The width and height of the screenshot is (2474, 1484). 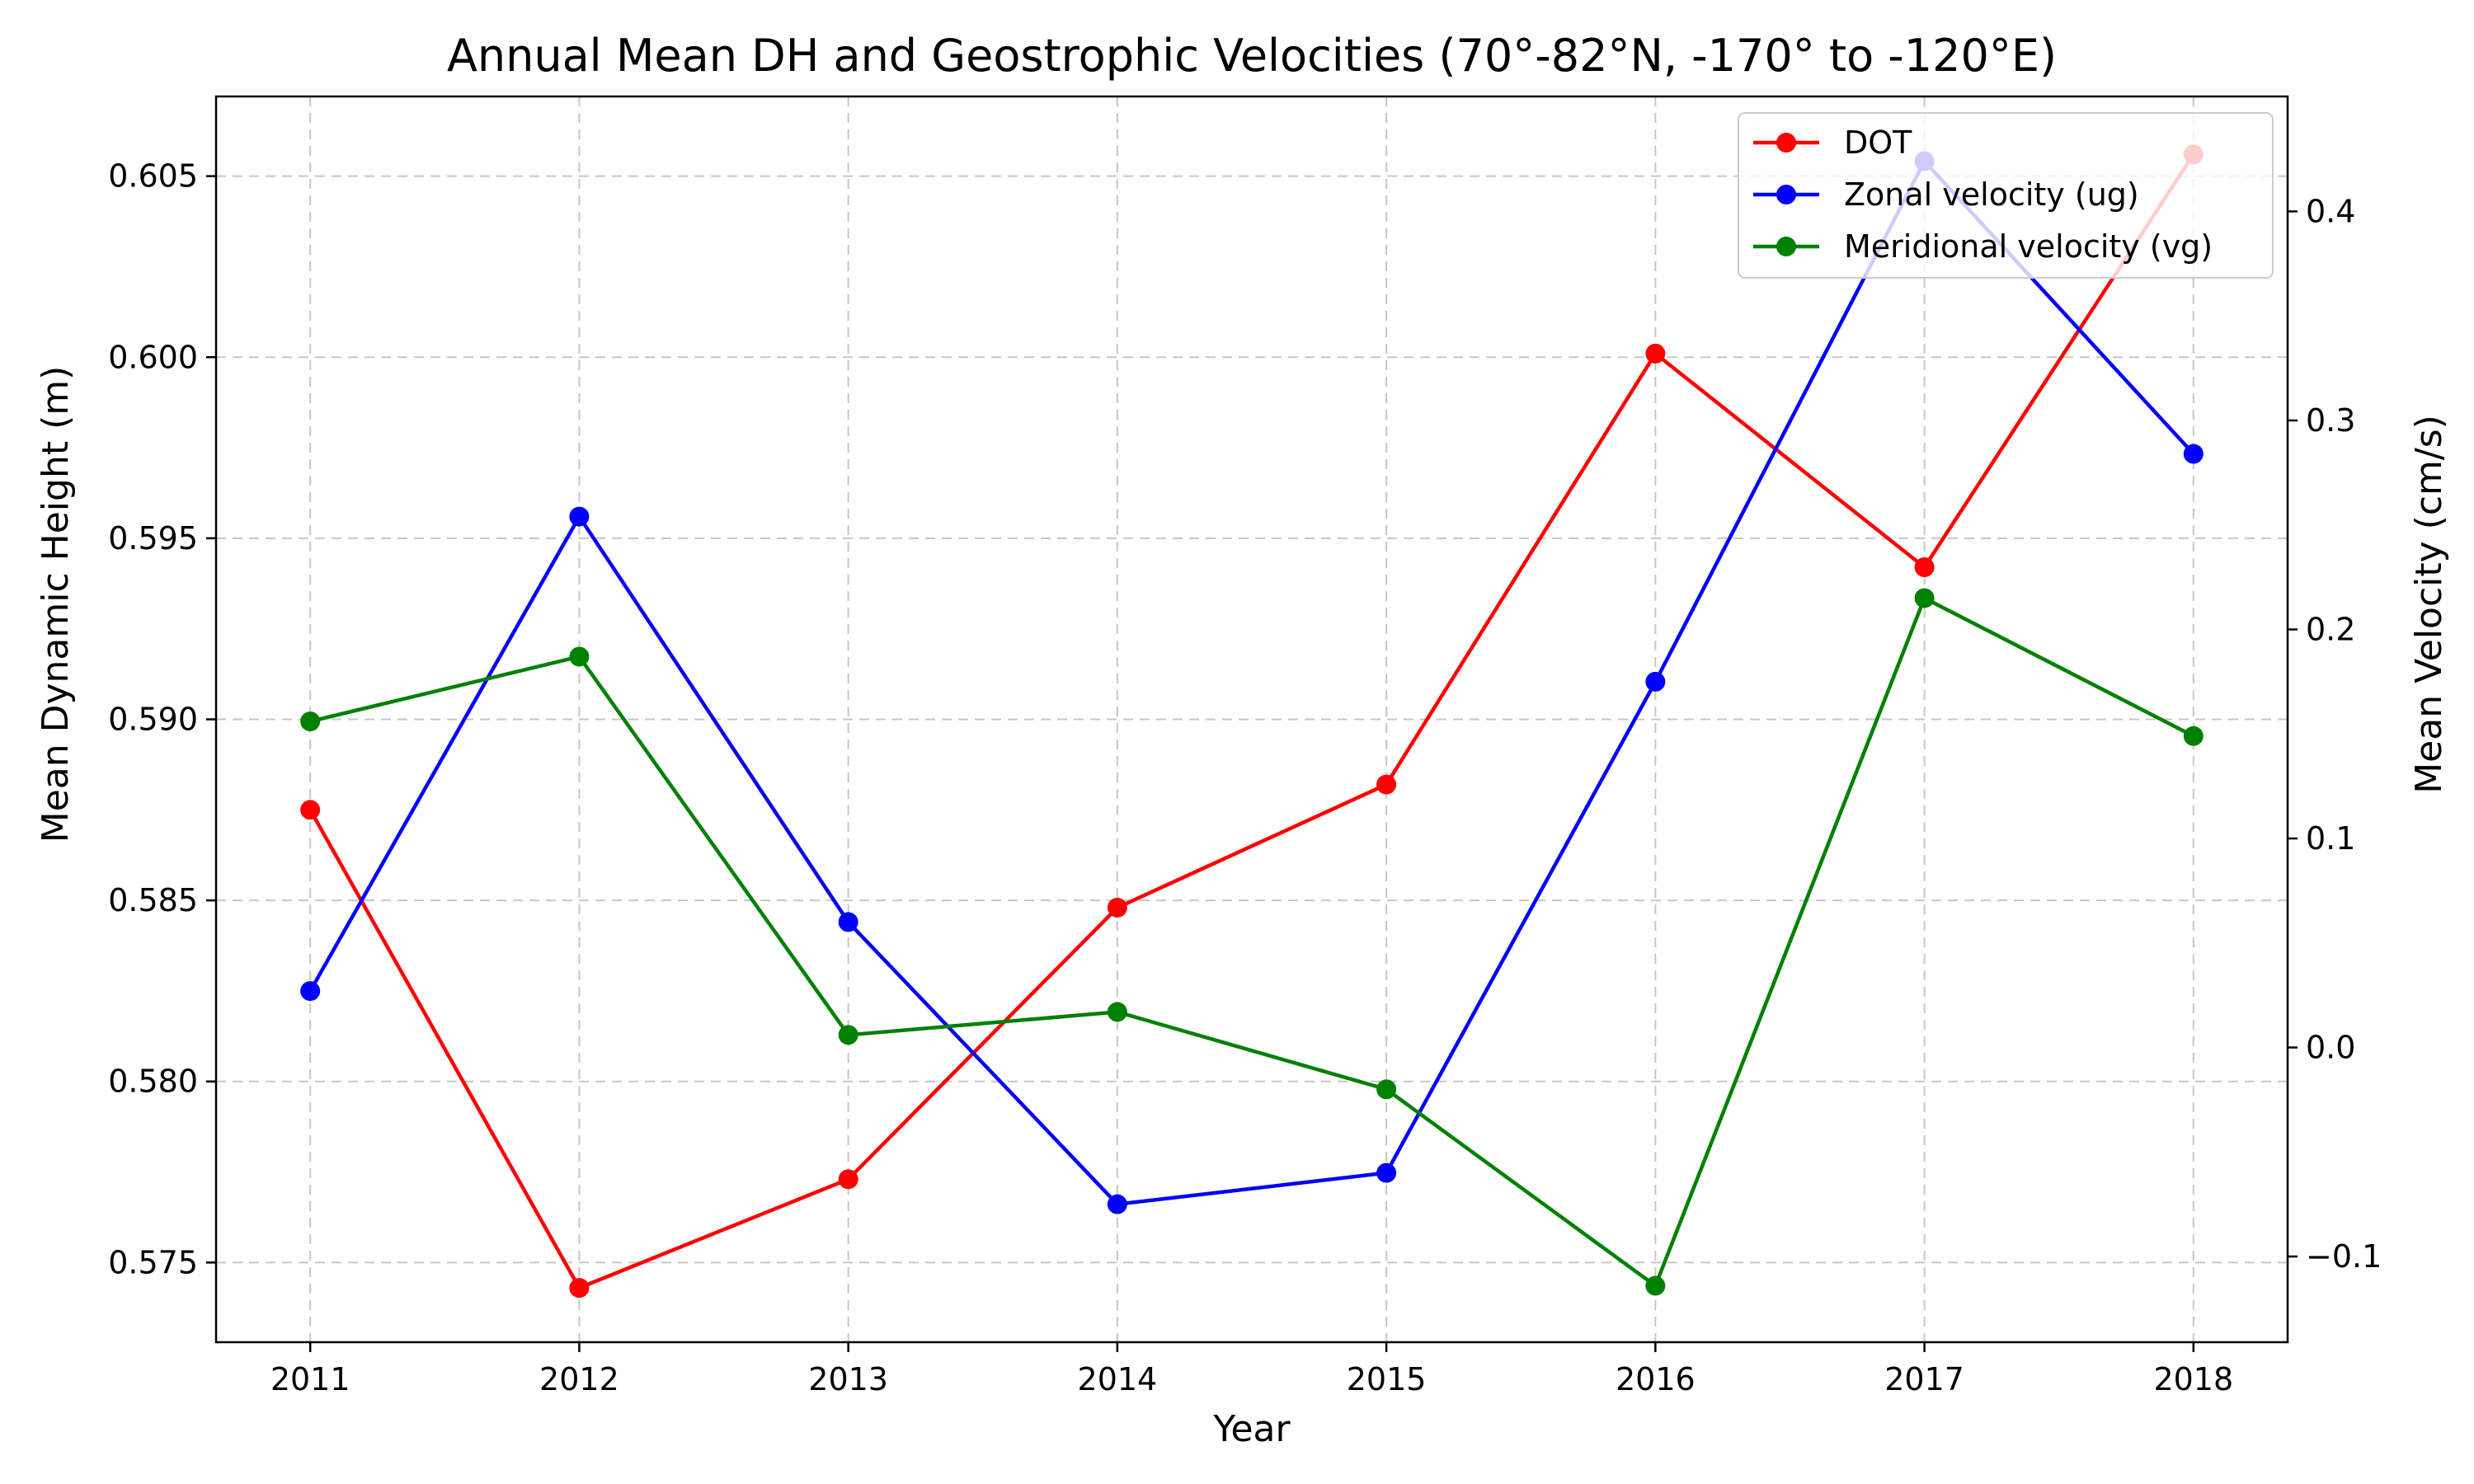 I want to click on right-y-tick-label: 0.0, so click(x=2330, y=1048).